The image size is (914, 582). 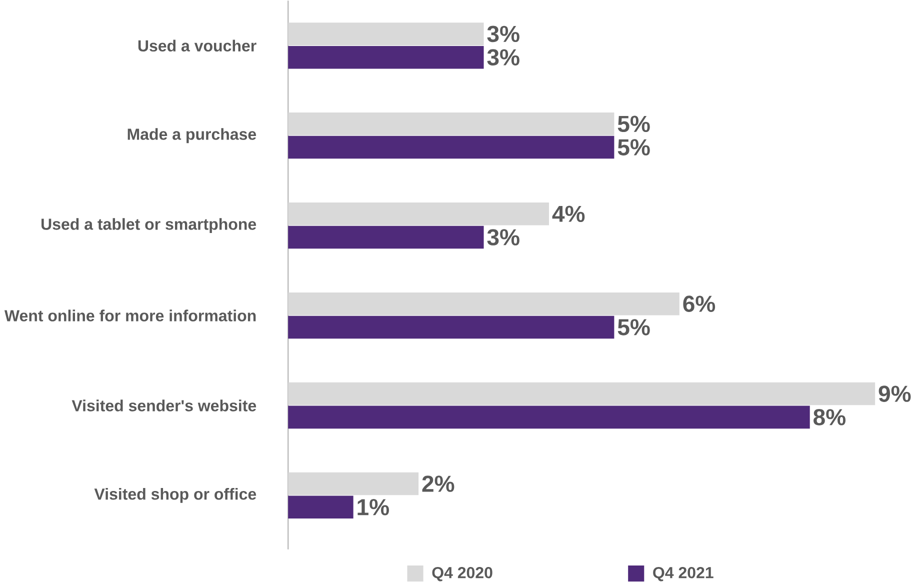 I want to click on y-tick-label: Visited sender's website, so click(x=164, y=406).